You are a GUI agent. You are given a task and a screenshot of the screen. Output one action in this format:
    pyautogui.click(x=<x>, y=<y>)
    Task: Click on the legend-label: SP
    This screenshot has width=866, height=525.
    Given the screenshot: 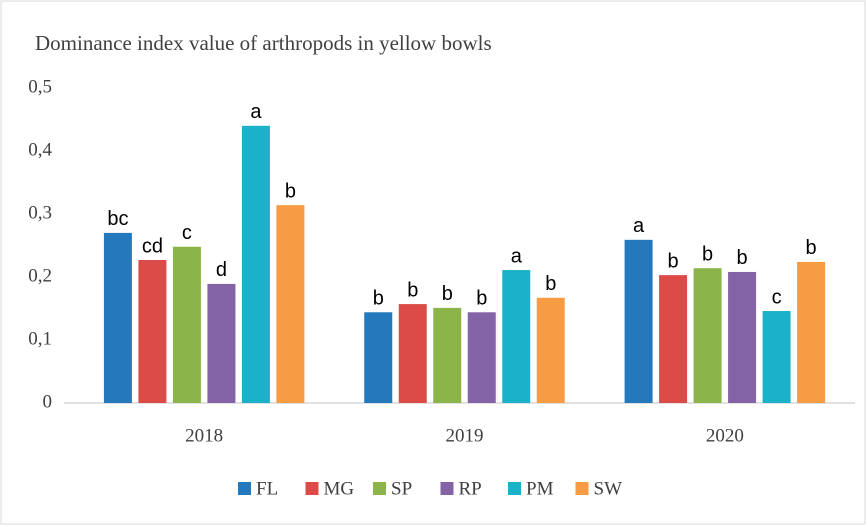 What is the action you would take?
    pyautogui.click(x=401, y=488)
    